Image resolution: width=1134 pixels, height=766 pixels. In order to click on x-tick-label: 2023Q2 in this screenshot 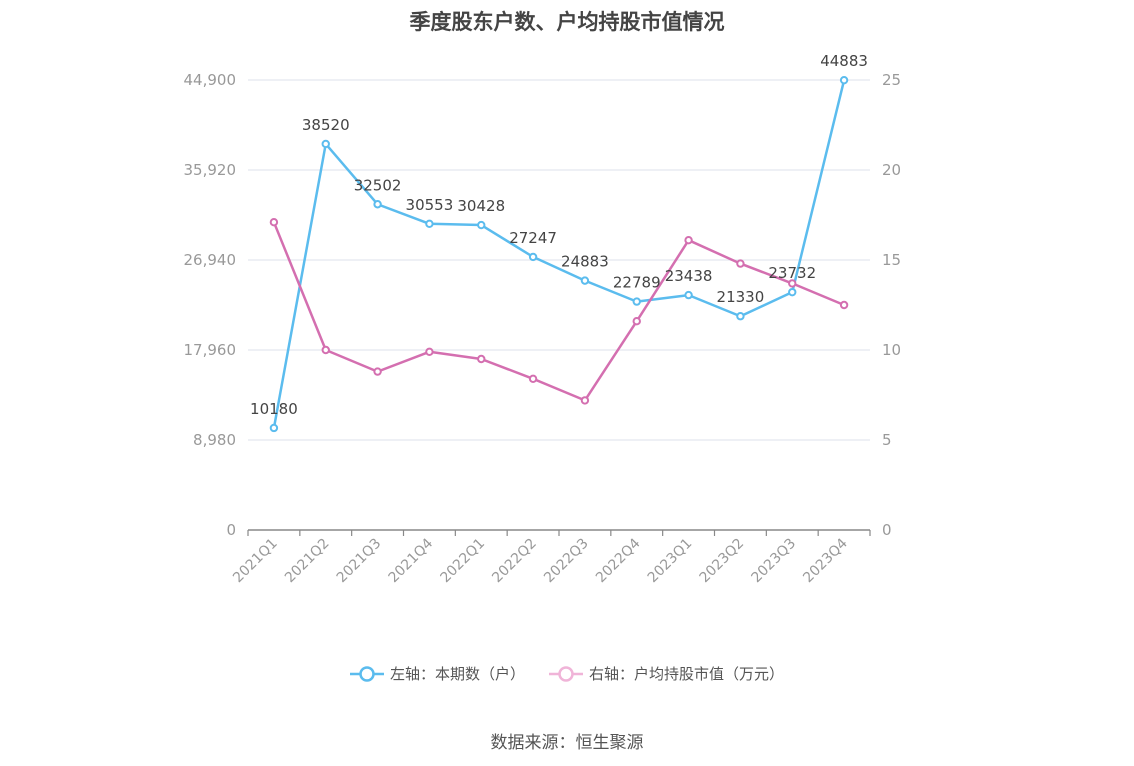, I will do `click(722, 561)`.